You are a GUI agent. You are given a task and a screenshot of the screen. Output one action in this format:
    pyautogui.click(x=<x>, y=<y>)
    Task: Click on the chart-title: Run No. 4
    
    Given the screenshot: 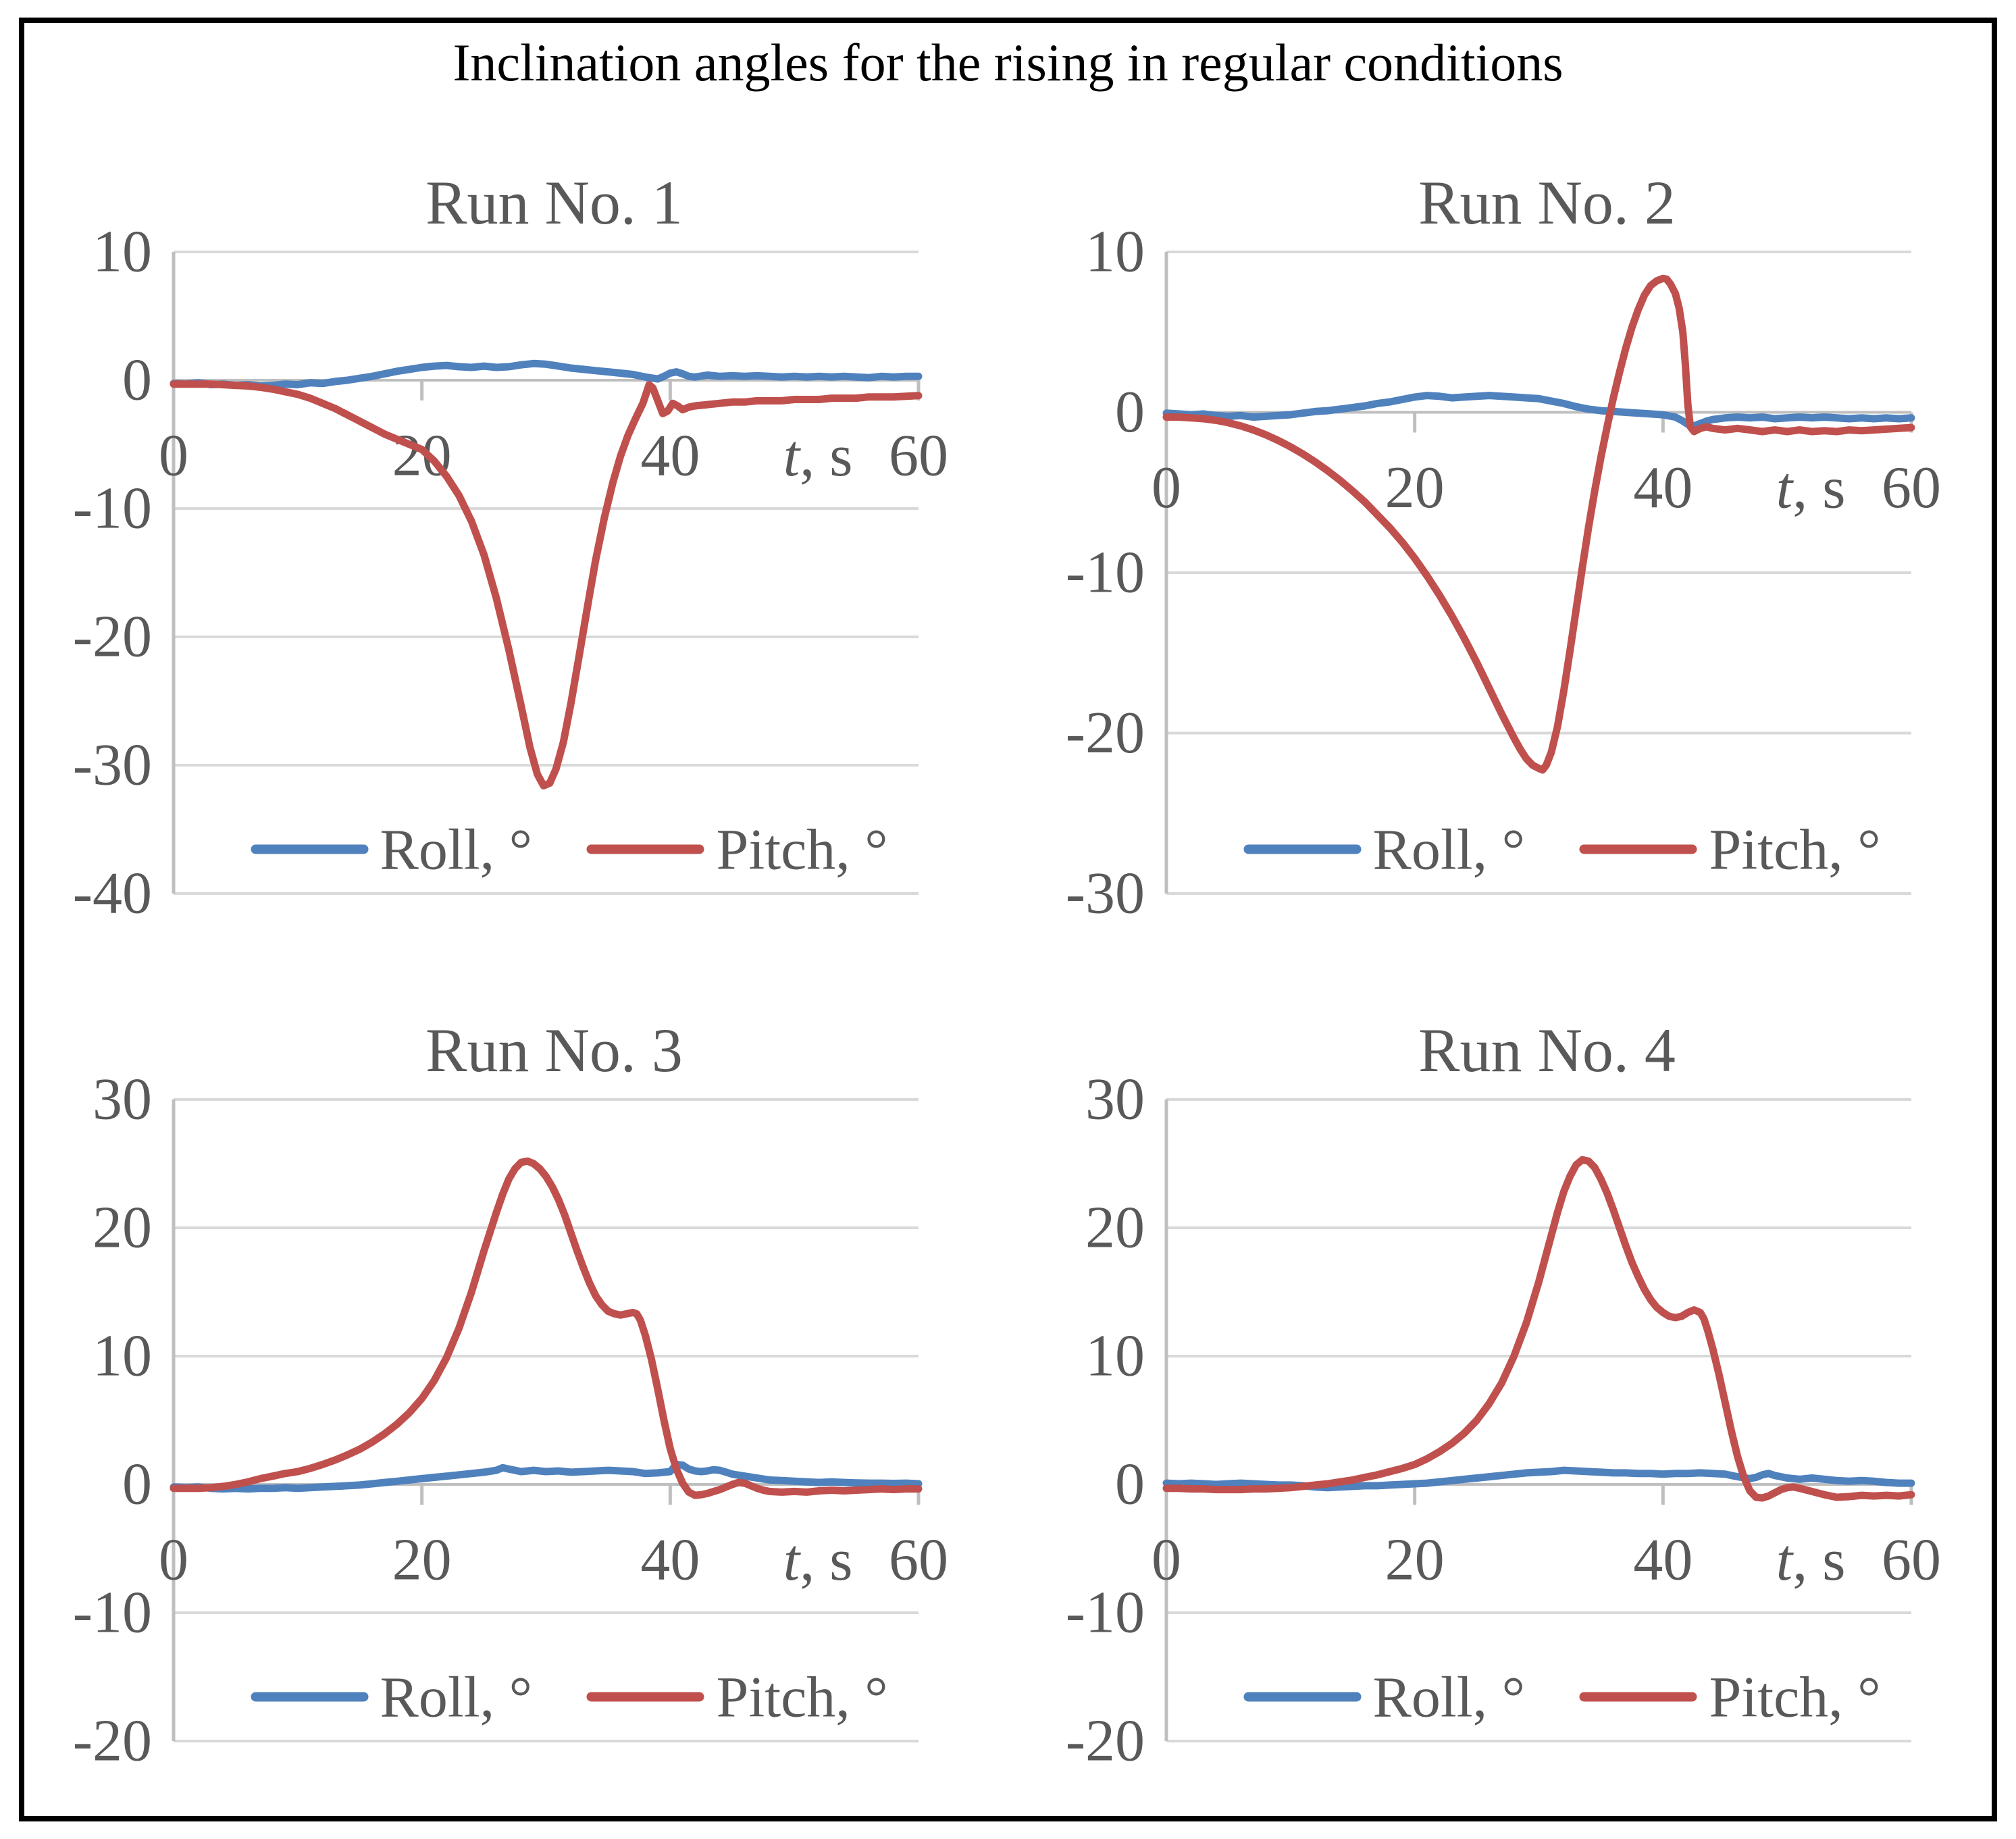 What is the action you would take?
    pyautogui.click(x=1547, y=1051)
    